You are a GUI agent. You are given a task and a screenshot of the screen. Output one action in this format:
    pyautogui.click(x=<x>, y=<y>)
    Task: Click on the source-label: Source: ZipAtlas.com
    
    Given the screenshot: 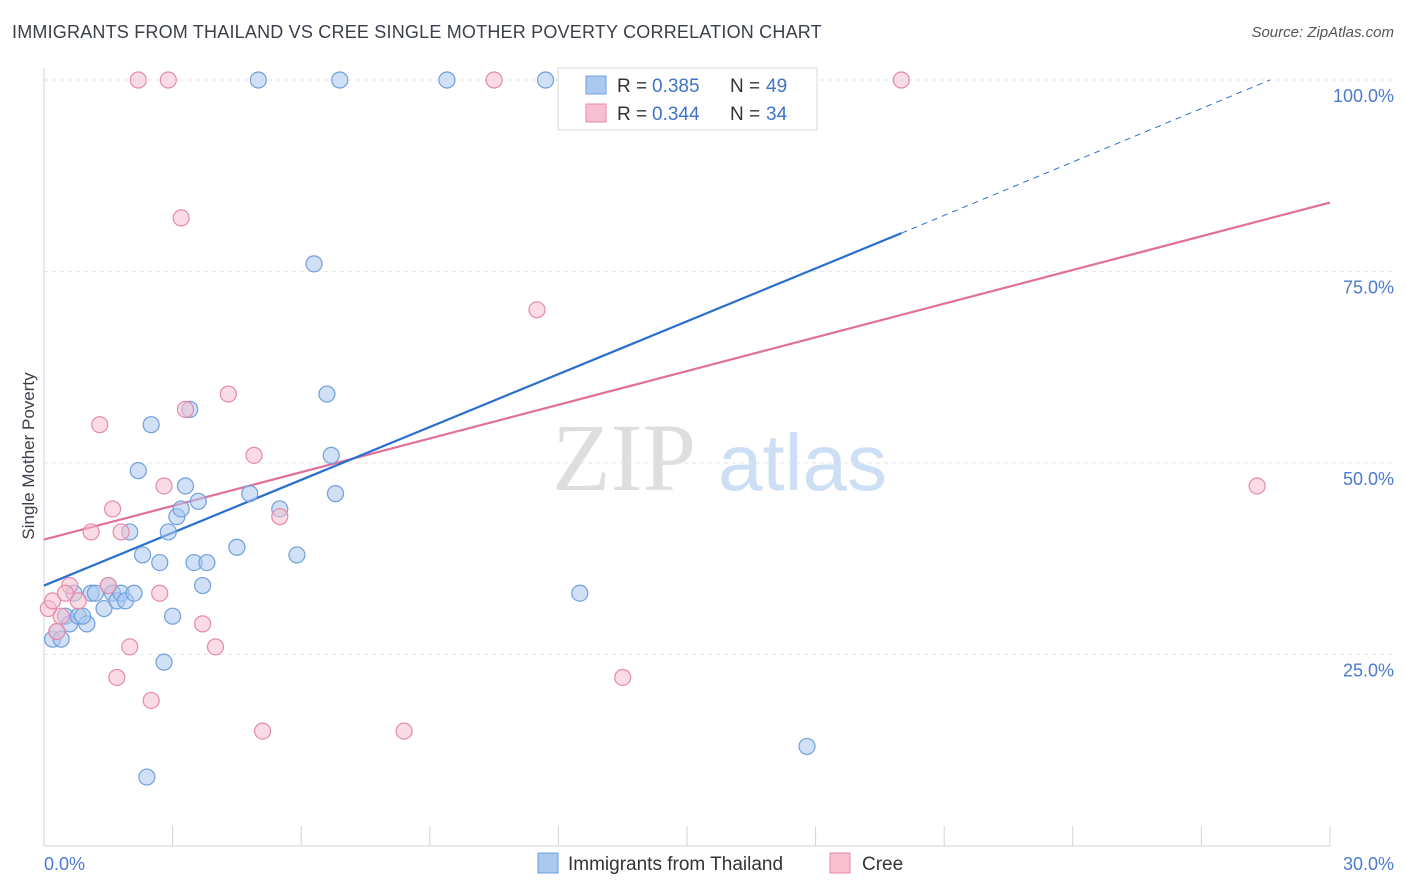 What is the action you would take?
    pyautogui.click(x=1322, y=32)
    